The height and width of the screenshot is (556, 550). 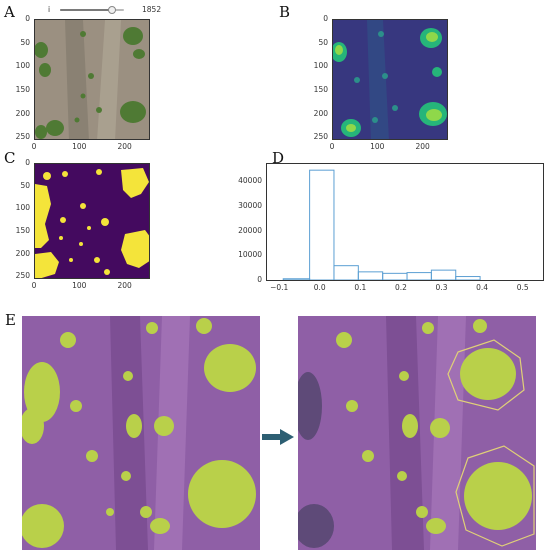 What do you see at coordinates (320, 66) in the screenshot?
I see `panel-b-y-tick: 100` at bounding box center [320, 66].